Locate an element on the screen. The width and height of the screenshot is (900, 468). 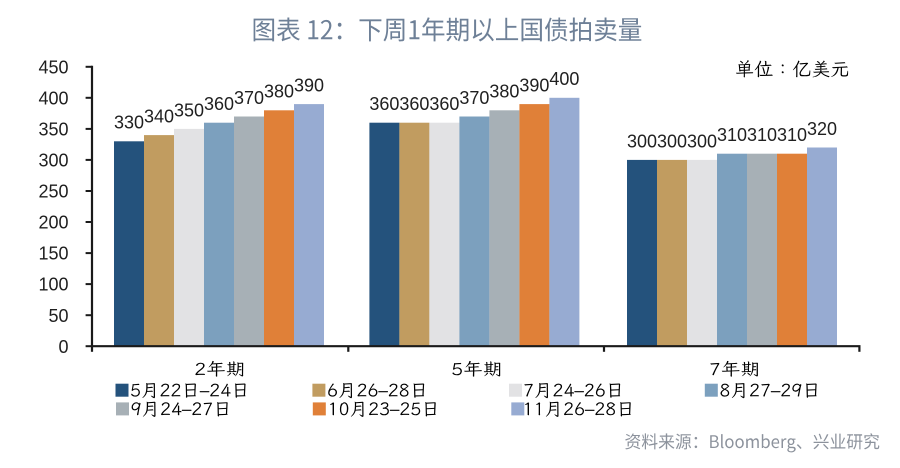
svg-text: 150 is located at coordinates (53, 254).